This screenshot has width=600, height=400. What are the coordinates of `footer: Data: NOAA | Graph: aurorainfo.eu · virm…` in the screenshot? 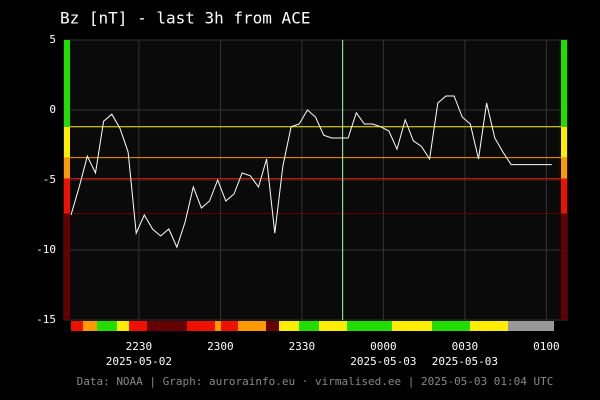 It's located at (315, 381).